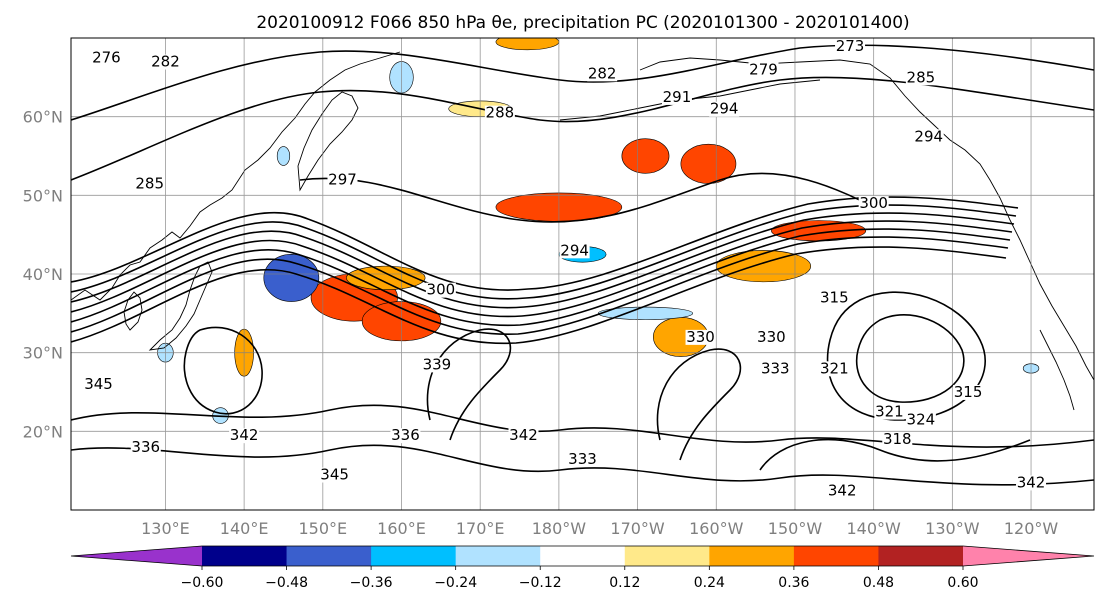 Image resolution: width=1105 pixels, height=603 pixels. I want to click on contour-label: 321, so click(889, 412).